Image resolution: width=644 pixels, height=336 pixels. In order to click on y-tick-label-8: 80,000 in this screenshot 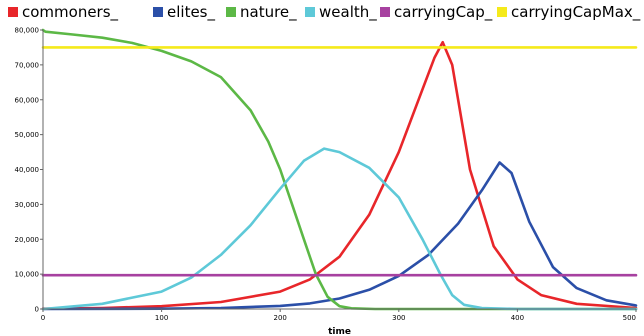, I will do `click(27, 31)`.